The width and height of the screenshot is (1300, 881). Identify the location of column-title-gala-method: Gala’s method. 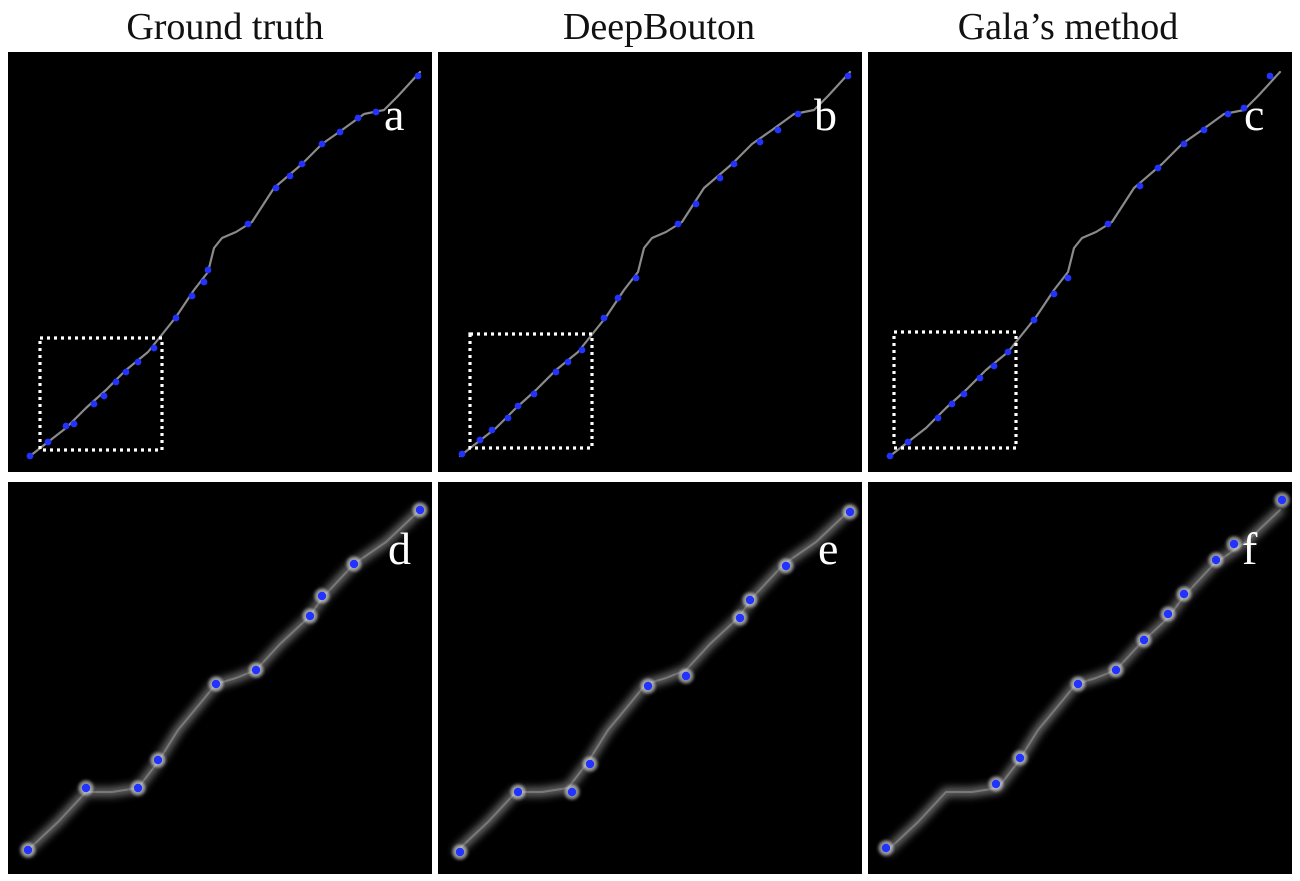
(1068, 27).